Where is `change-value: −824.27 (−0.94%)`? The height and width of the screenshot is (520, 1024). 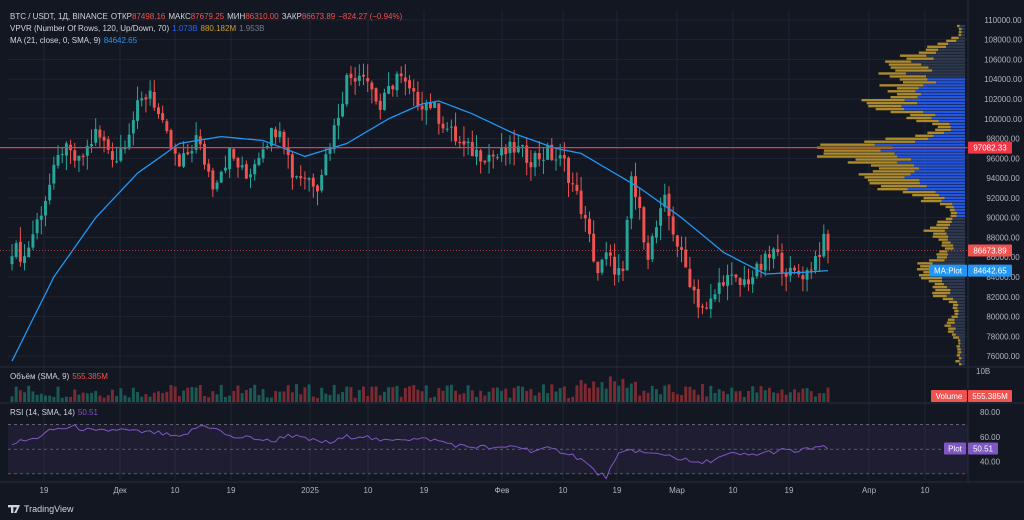 change-value: −824.27 (−0.94%) is located at coordinates (370, 16).